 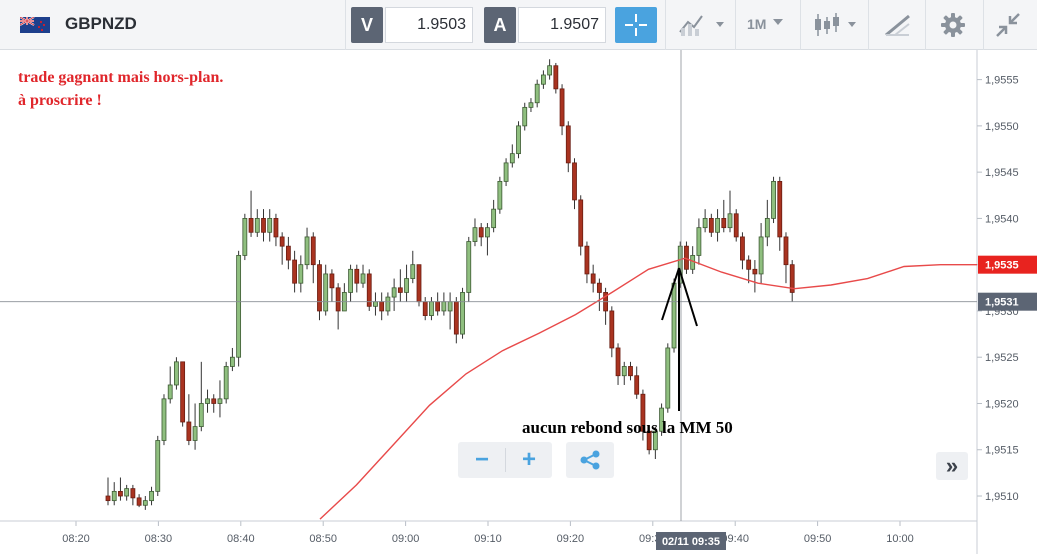 I want to click on instrument-symbol: GBPNZD, so click(x=101, y=23).